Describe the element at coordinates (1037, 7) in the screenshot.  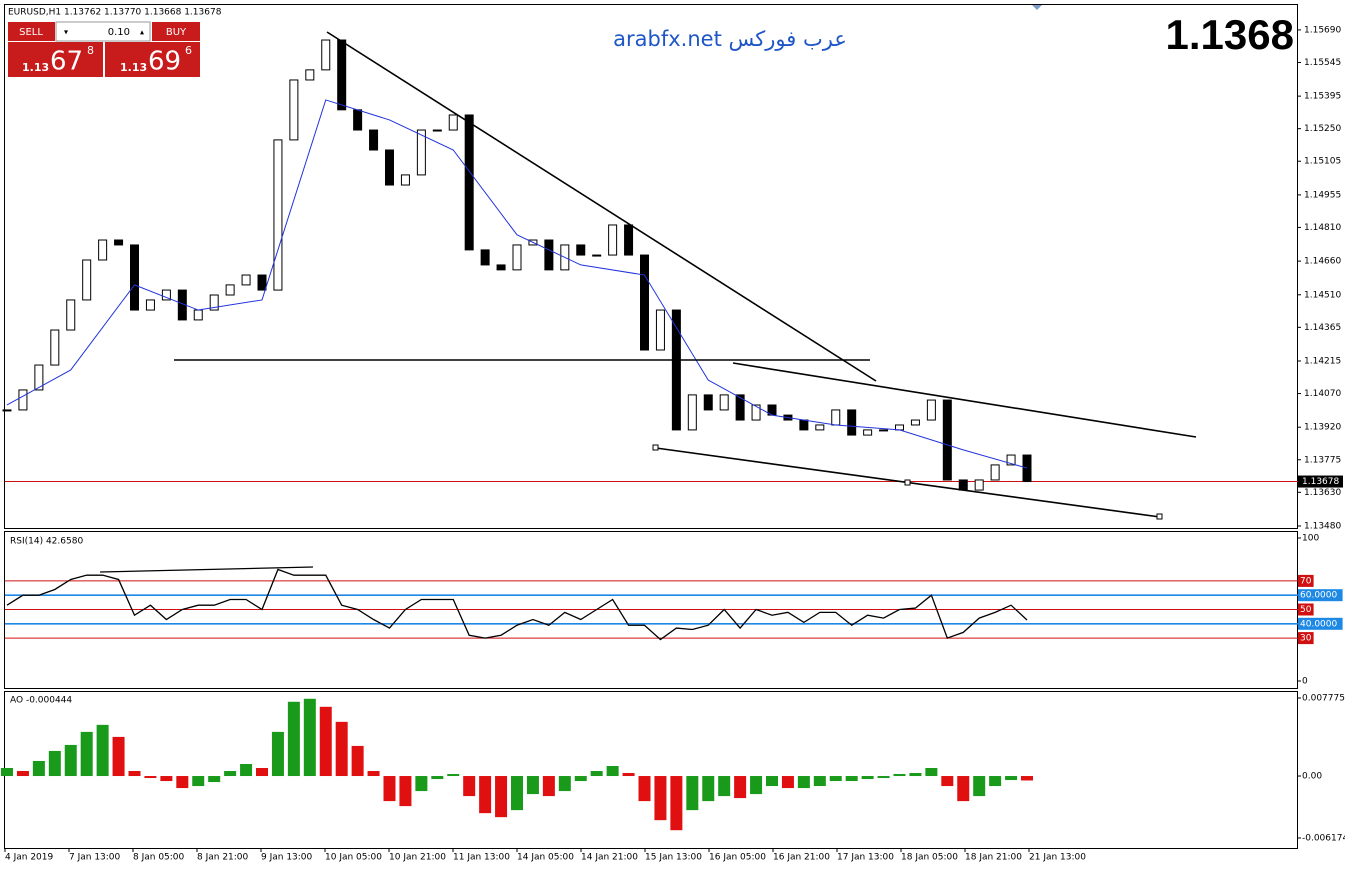
I see `shift-marker` at that location.